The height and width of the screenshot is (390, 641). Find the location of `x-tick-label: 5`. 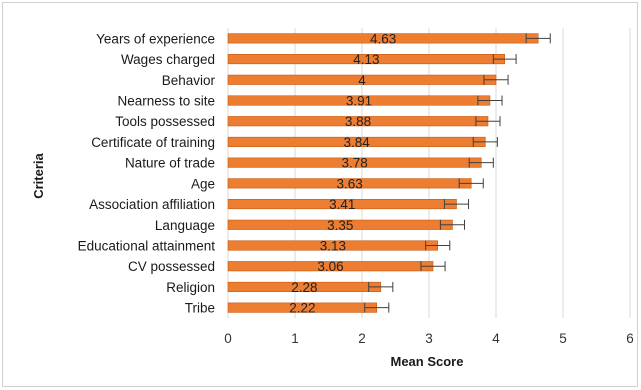

x-tick-label: 5 is located at coordinates (563, 338).